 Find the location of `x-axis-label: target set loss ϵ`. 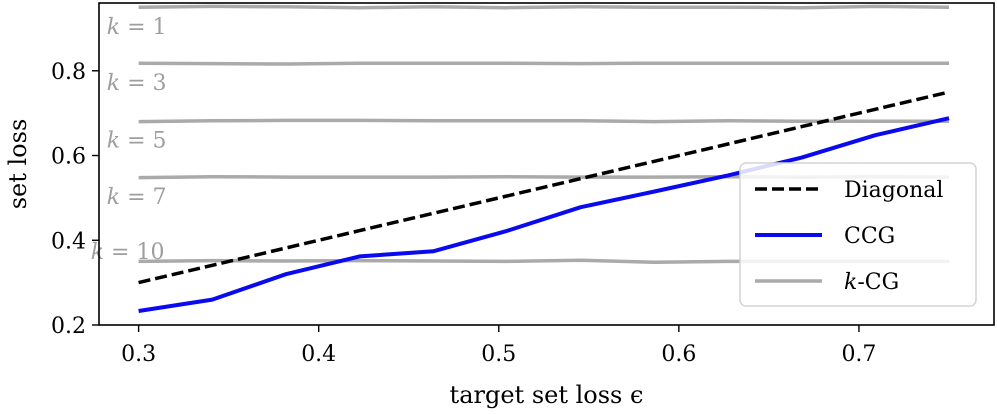

x-axis-label: target set loss ϵ is located at coordinates (547, 395).